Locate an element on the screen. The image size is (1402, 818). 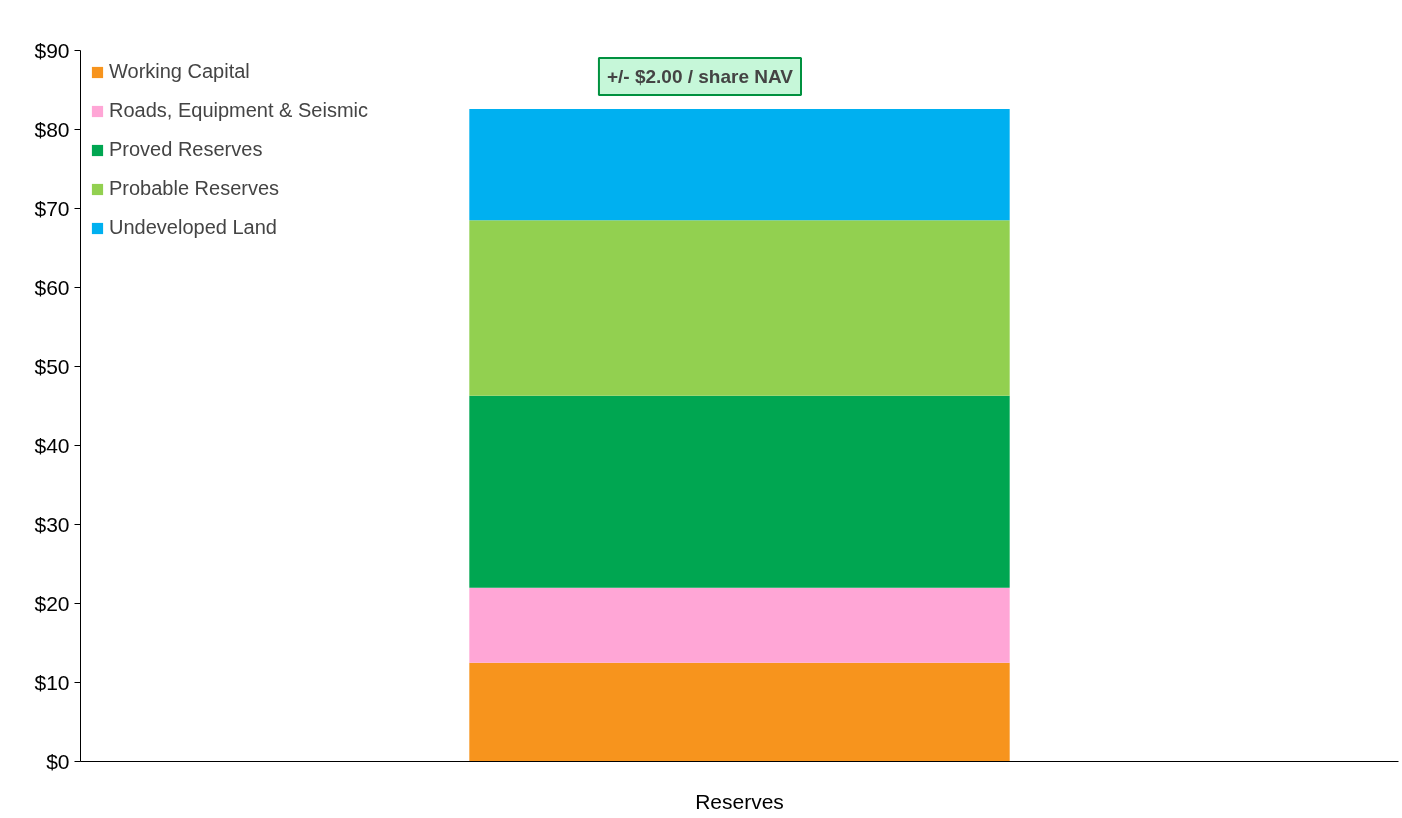
y-tick-label: $20 is located at coordinates (52, 603).